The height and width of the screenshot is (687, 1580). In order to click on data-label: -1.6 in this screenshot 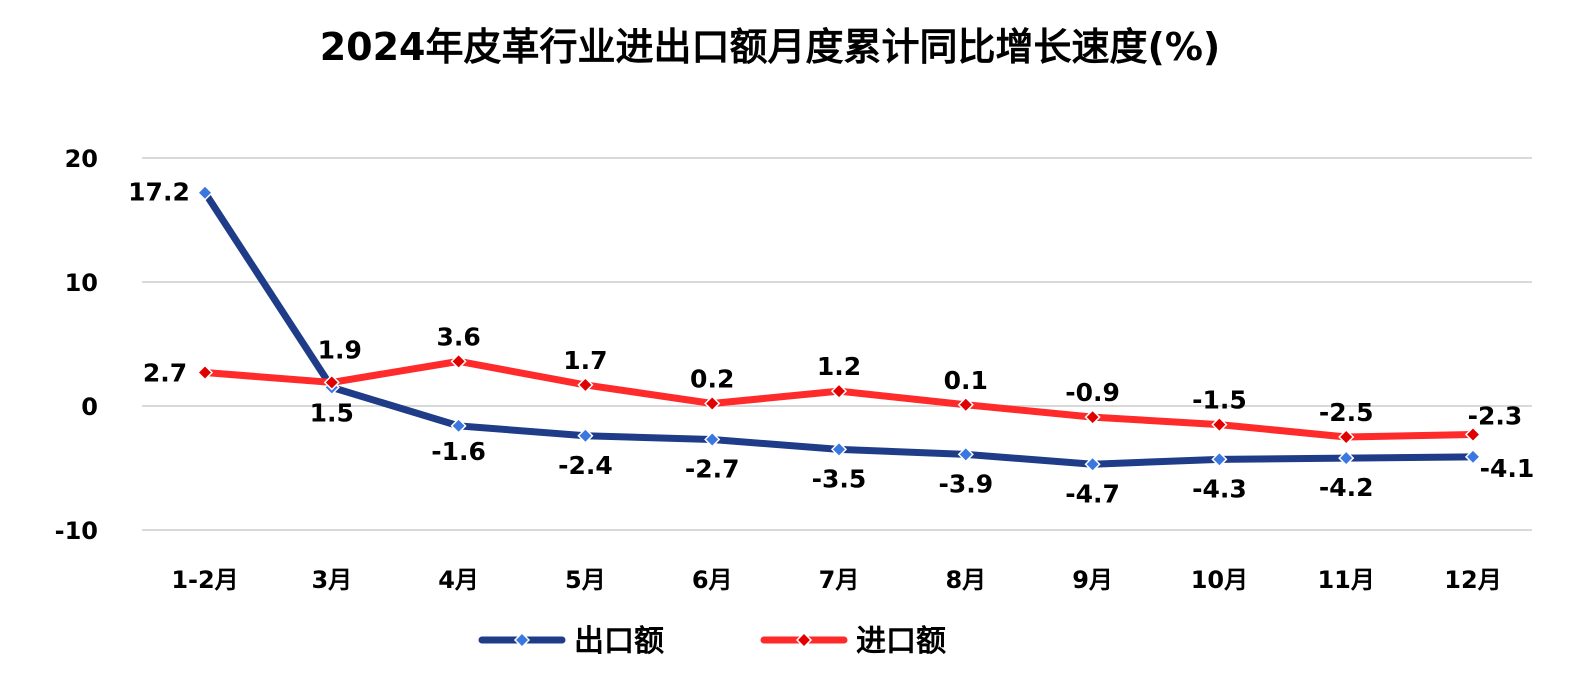, I will do `click(458, 451)`.